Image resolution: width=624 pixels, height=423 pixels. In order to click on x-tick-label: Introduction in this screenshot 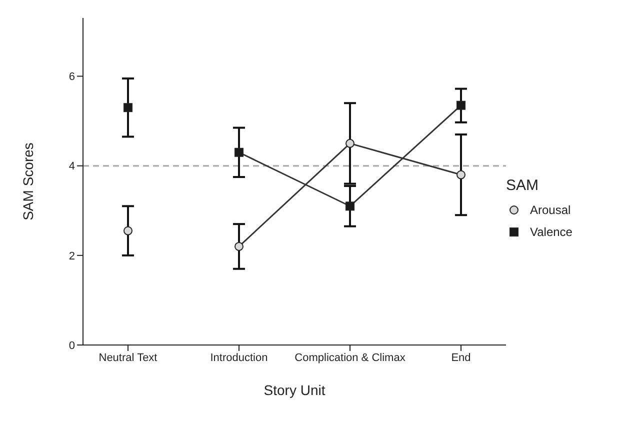, I will do `click(239, 358)`.